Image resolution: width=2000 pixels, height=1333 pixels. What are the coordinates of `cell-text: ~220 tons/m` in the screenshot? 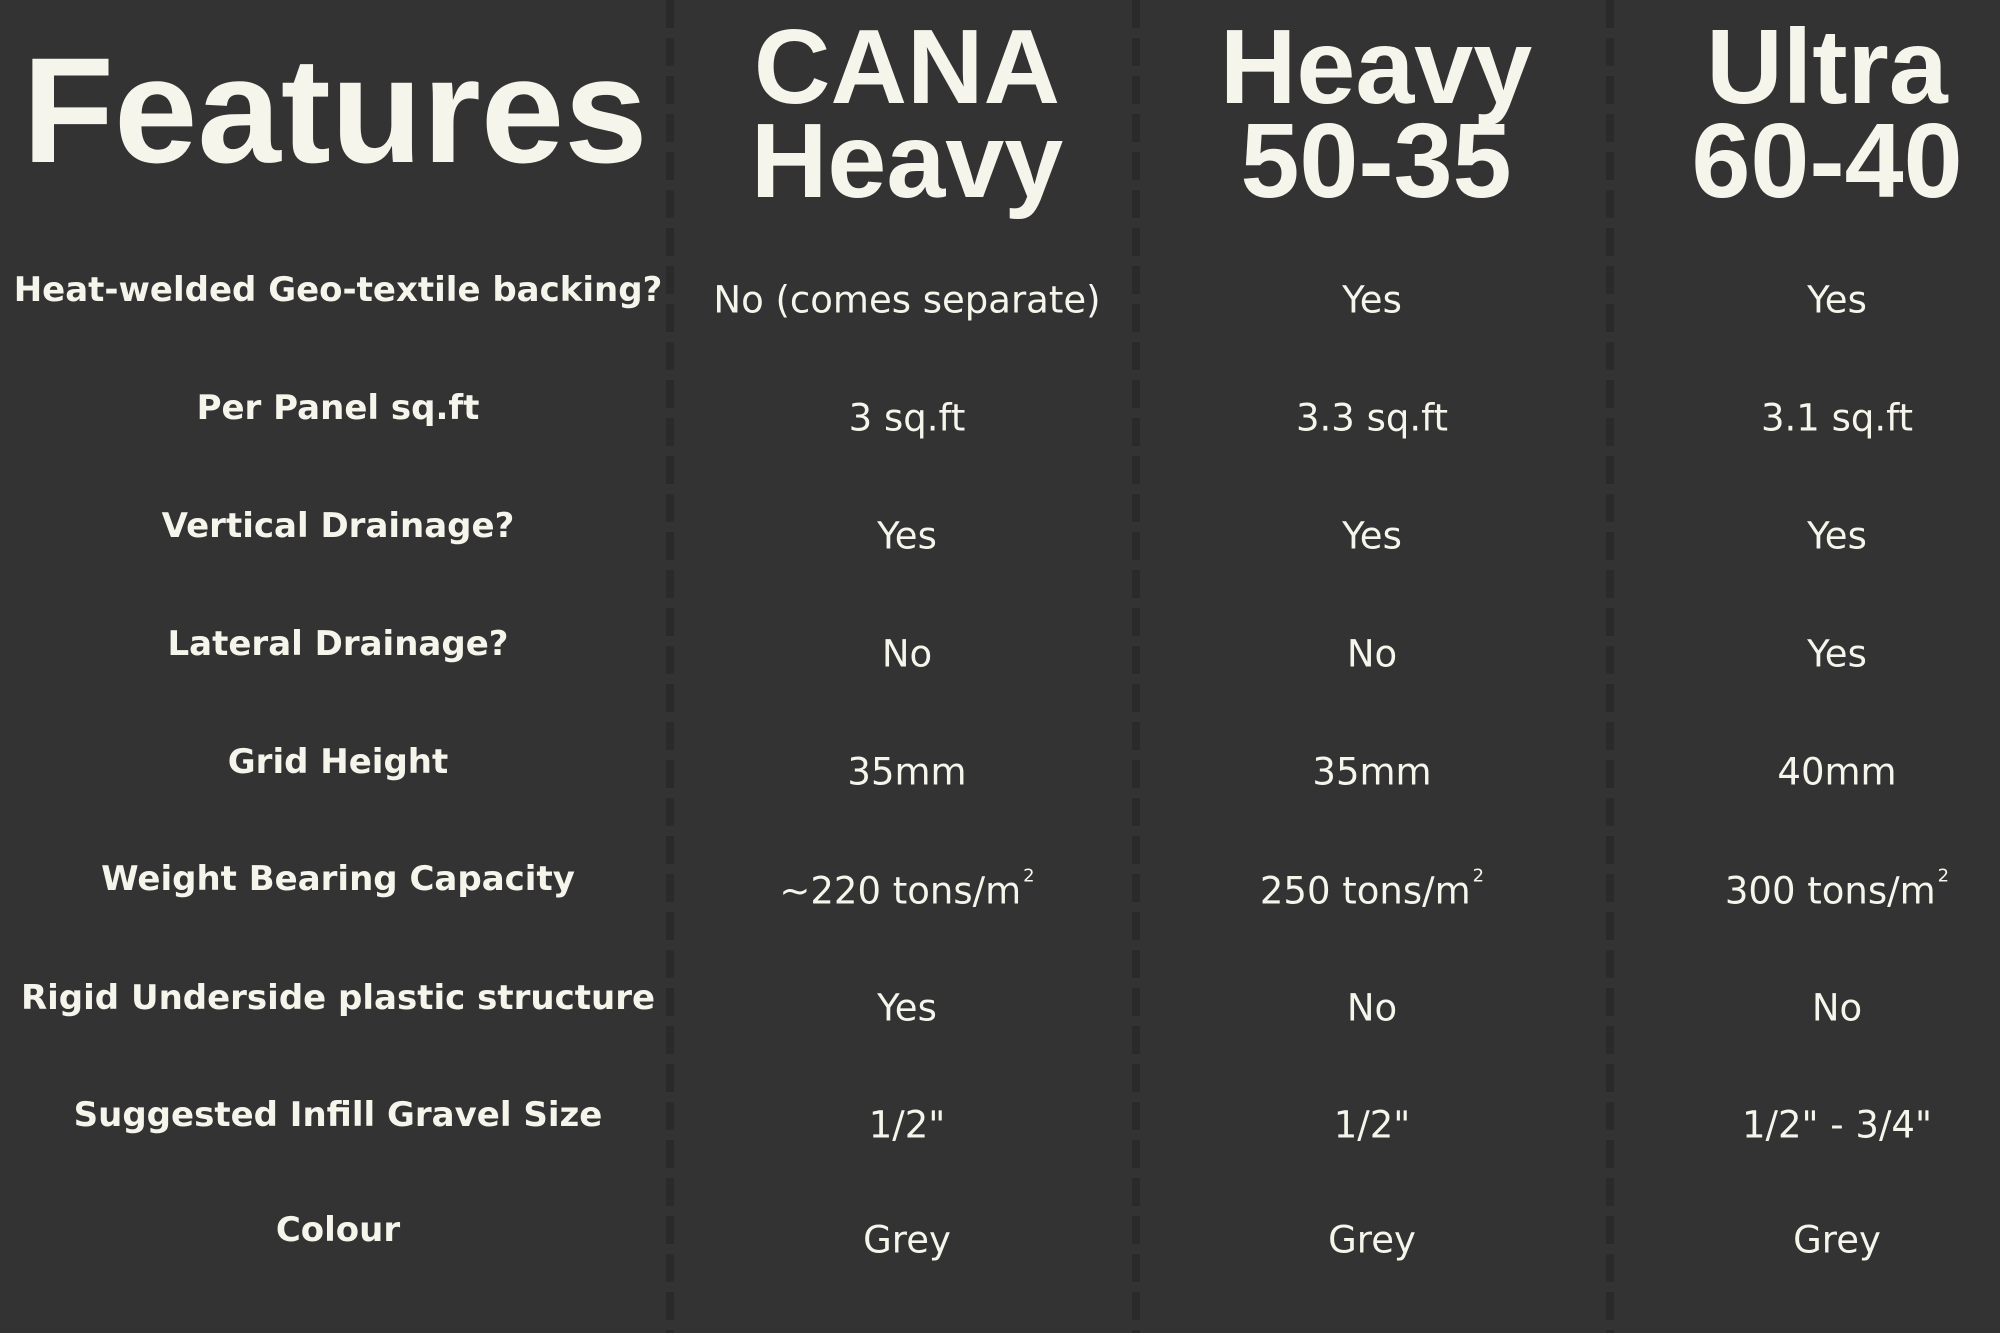 It's located at (900, 891).